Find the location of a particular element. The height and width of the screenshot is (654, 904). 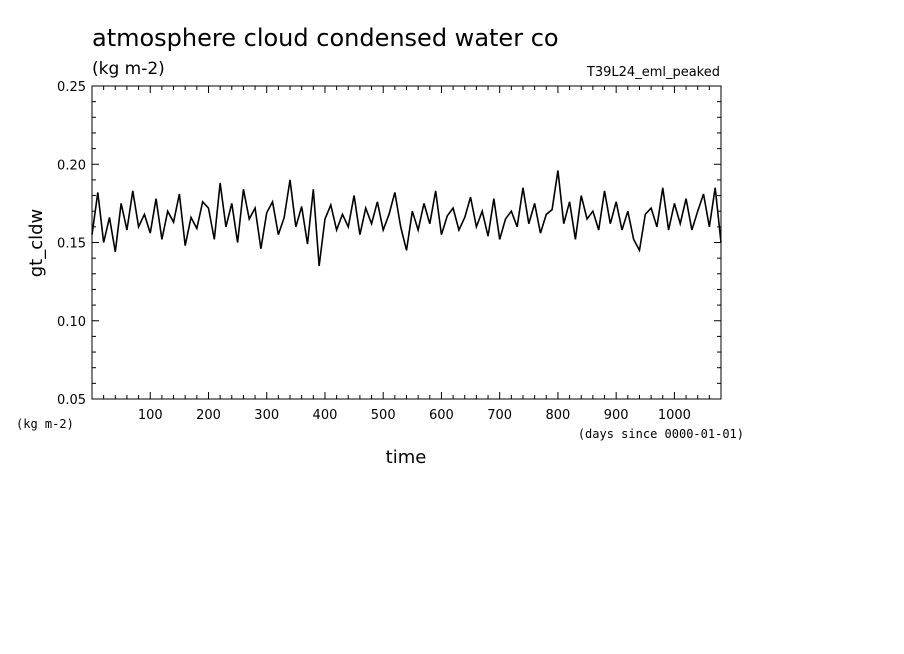

y-units-corner: (kg m-2) is located at coordinates (45, 424).